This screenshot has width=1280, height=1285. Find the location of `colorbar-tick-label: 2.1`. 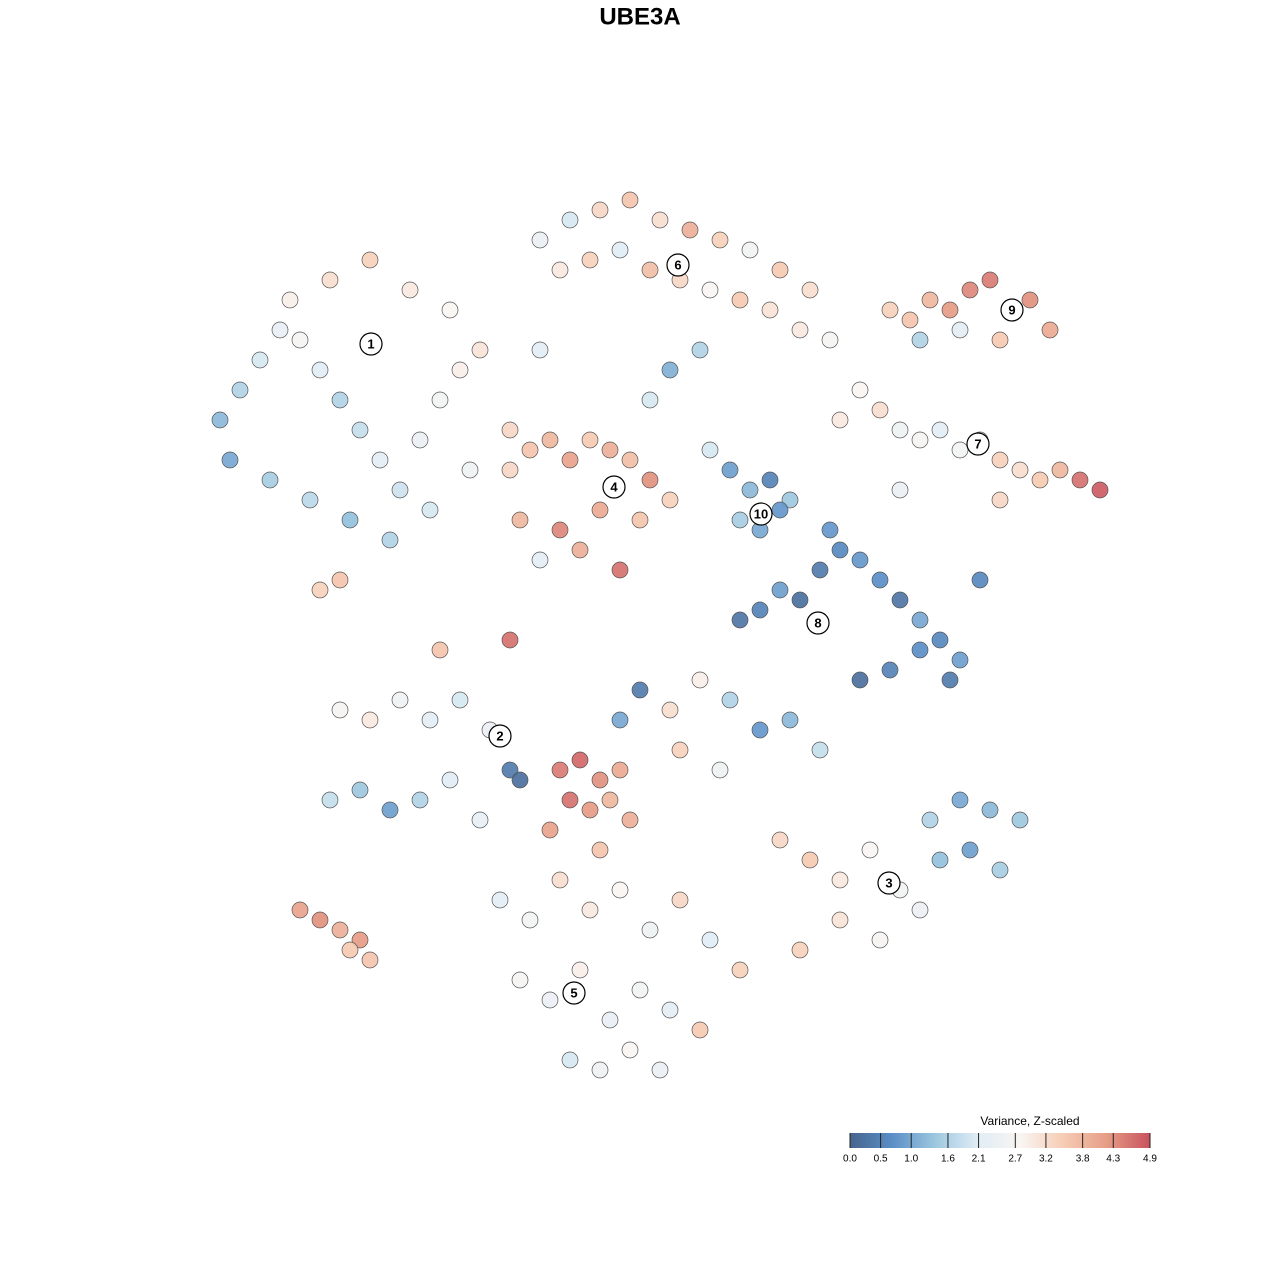

colorbar-tick-label: 2.1 is located at coordinates (979, 1159).